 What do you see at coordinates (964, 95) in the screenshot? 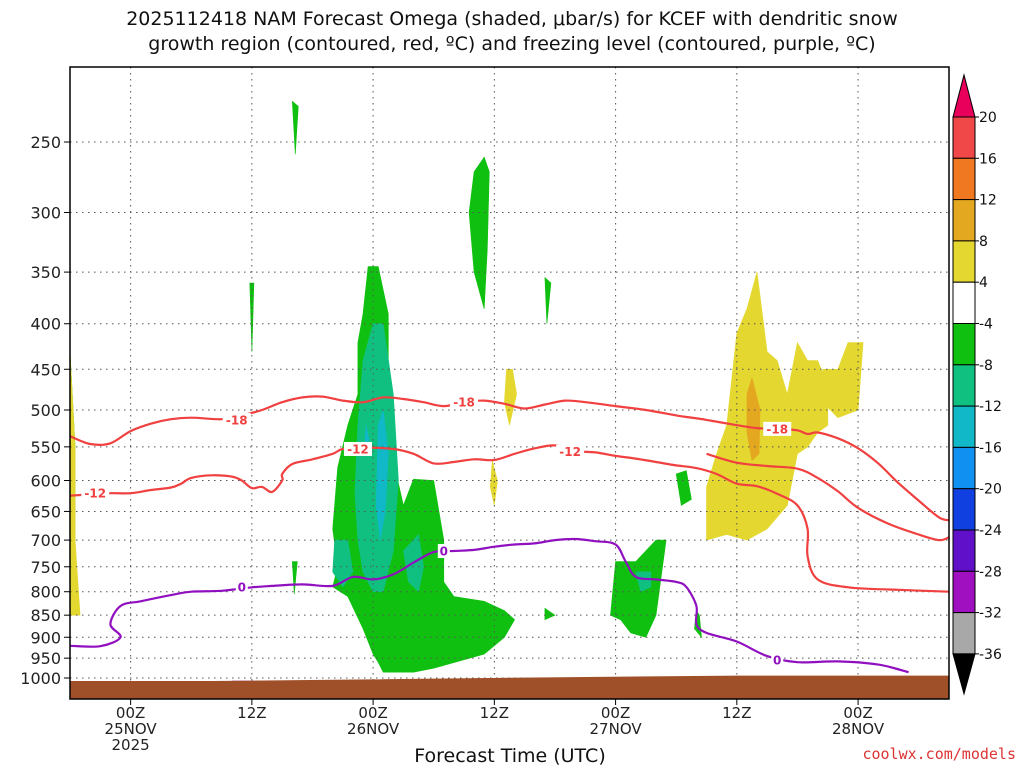
I see `colorbar-top-arrow` at bounding box center [964, 95].